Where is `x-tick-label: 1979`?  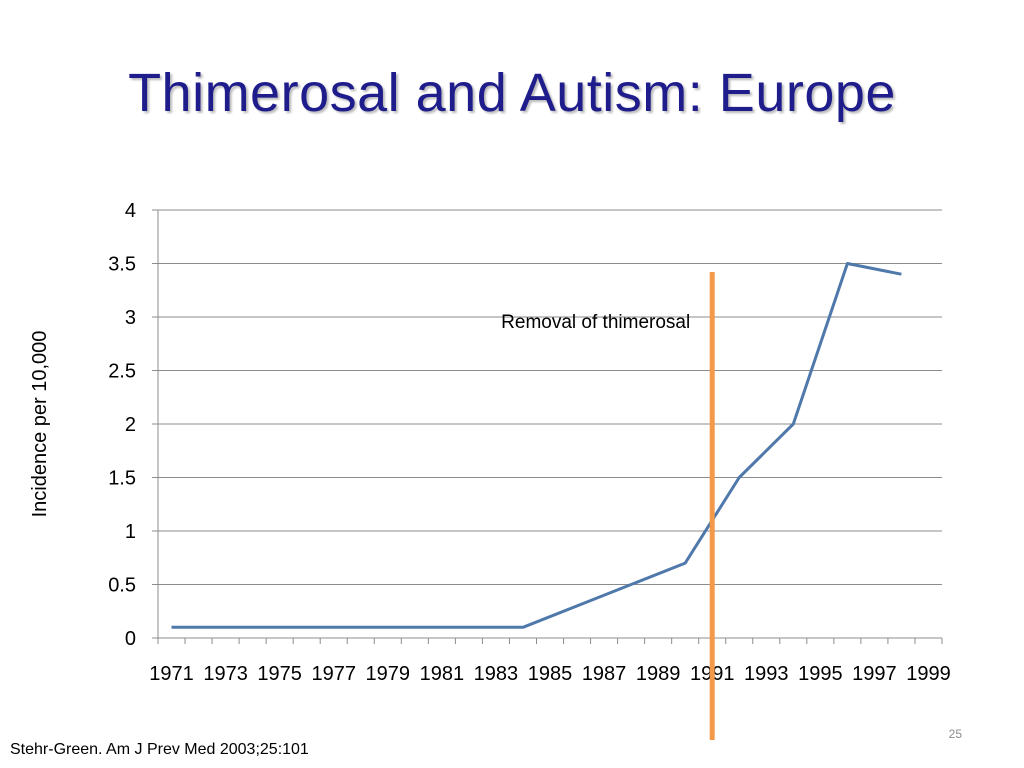
x-tick-label: 1979 is located at coordinates (388, 674).